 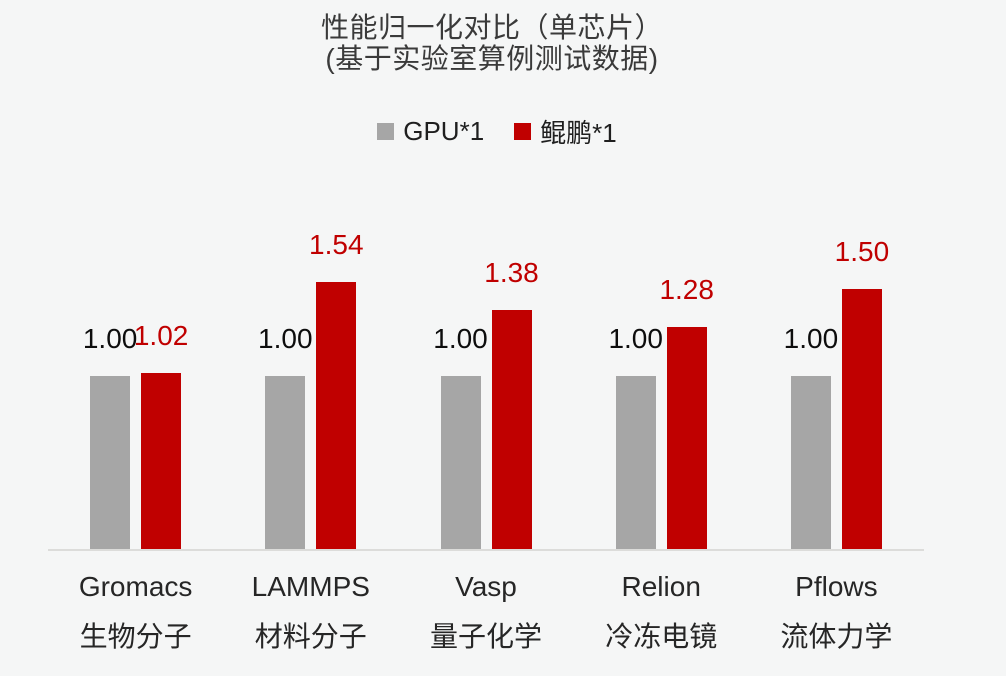 What do you see at coordinates (836, 612) in the screenshot?
I see `category-cell-pflows: Pflows 流体力学` at bounding box center [836, 612].